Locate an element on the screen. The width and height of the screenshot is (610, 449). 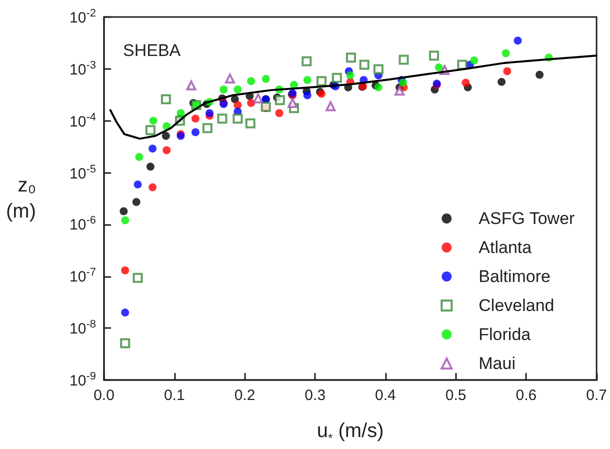
legend-label: ASFG Tower is located at coordinates (527, 218).